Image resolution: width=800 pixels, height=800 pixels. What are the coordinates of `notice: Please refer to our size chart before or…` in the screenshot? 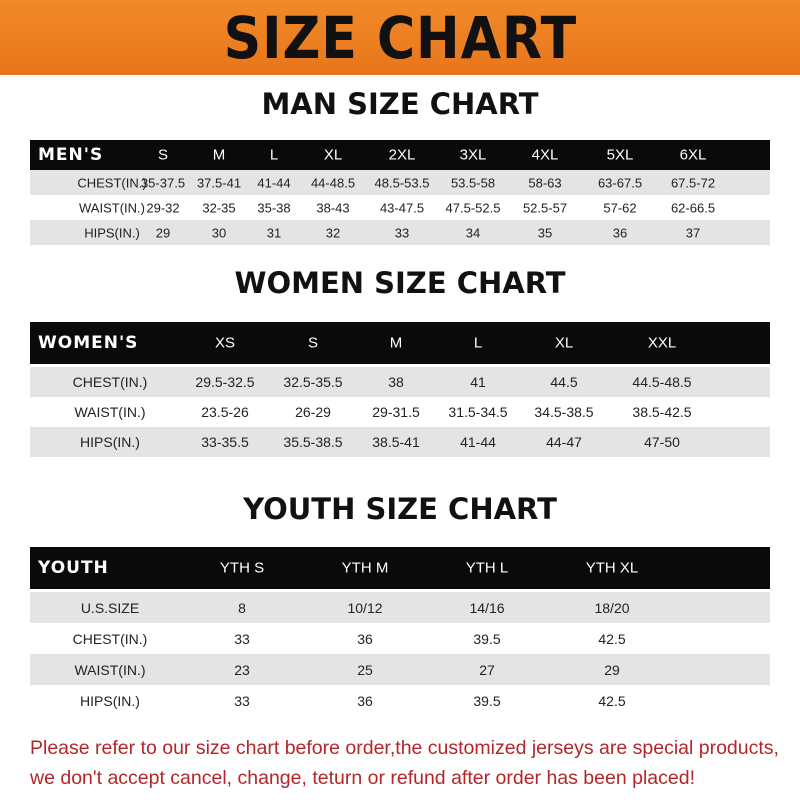 It's located at (410, 763).